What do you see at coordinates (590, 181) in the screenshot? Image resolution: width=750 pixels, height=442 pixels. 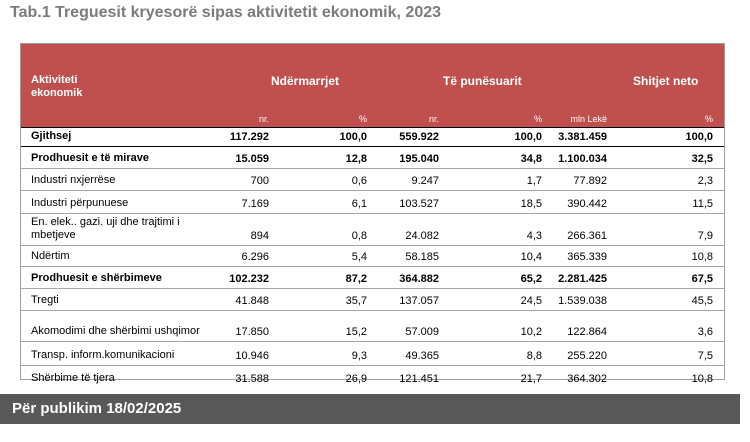 I see `cell-sales: 77.892` at bounding box center [590, 181].